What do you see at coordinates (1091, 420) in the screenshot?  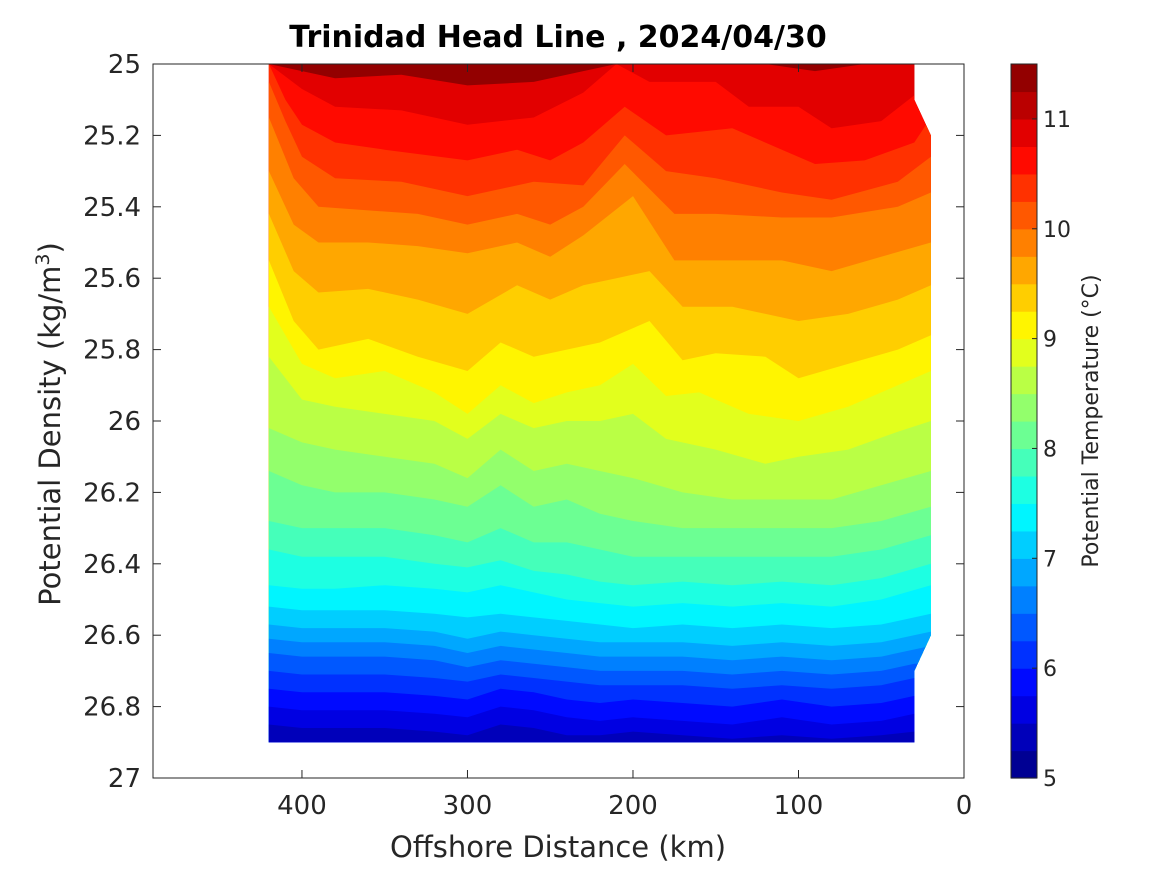 I see `colorbar-label: Potential Temperature (°C)` at bounding box center [1091, 420].